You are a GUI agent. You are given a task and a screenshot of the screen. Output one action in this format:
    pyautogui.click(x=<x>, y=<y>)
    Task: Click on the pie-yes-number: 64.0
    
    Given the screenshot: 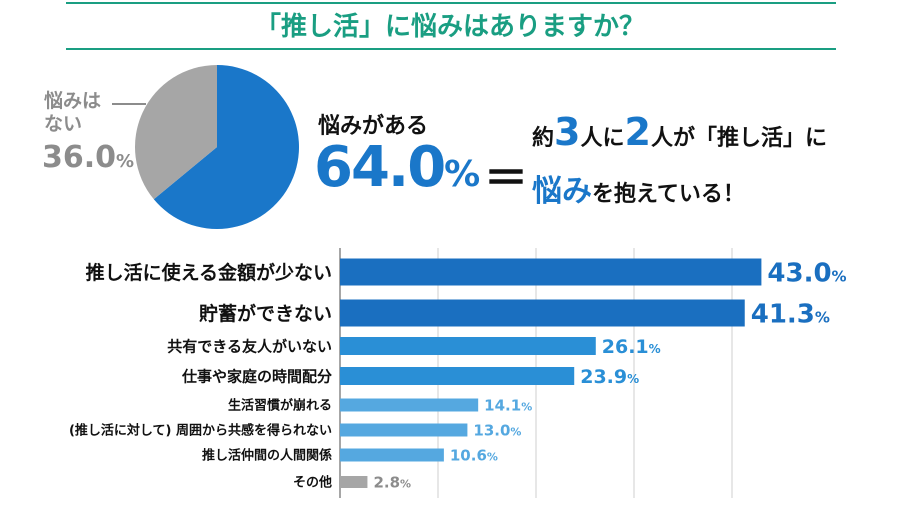 What is the action you would take?
    pyautogui.click(x=380, y=167)
    